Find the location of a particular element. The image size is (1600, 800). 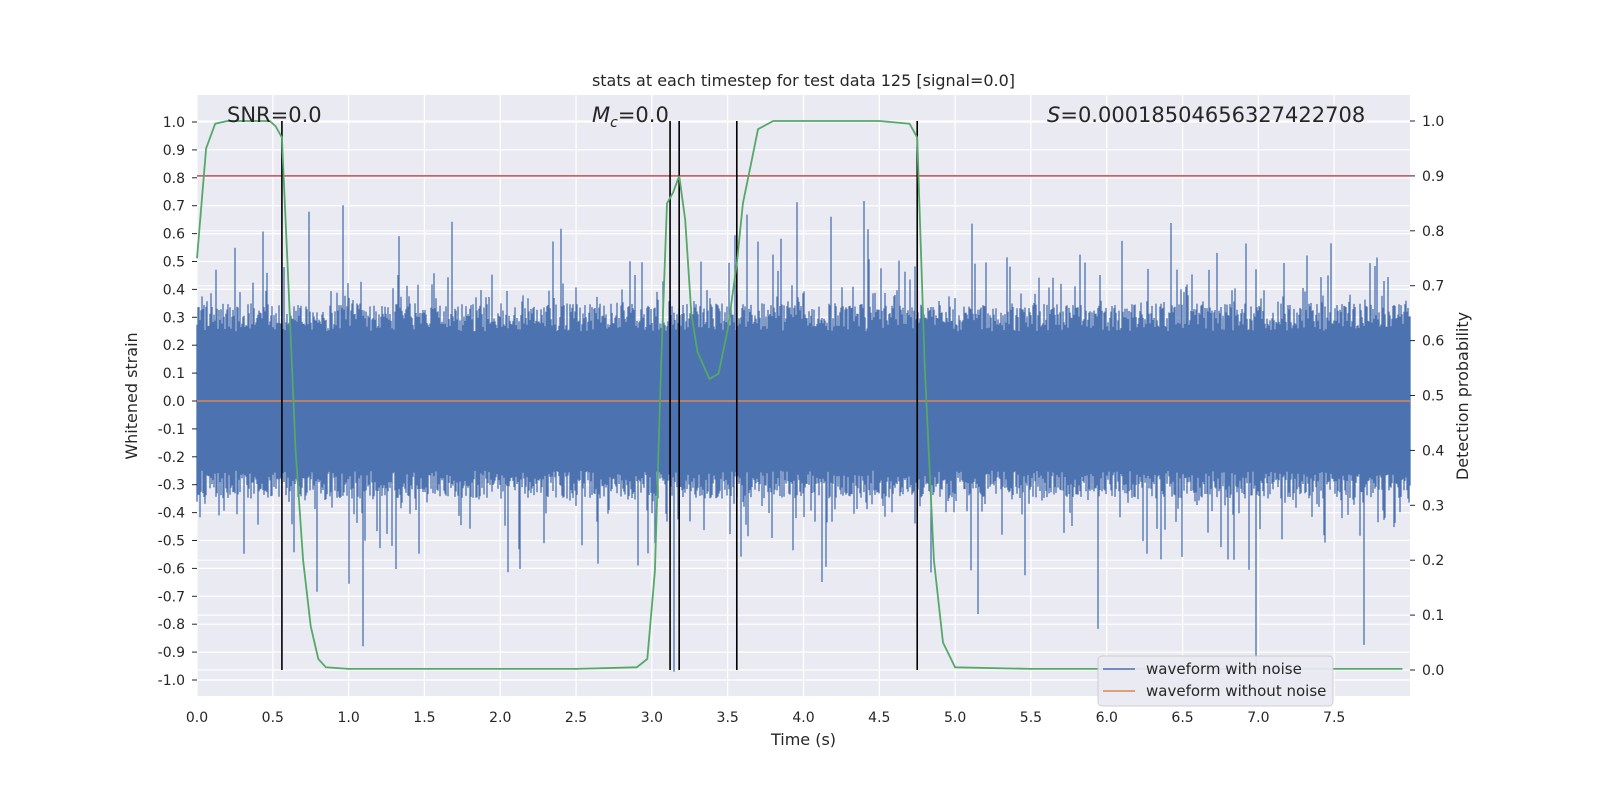

x-tick-label: 3.5 is located at coordinates (728, 718).